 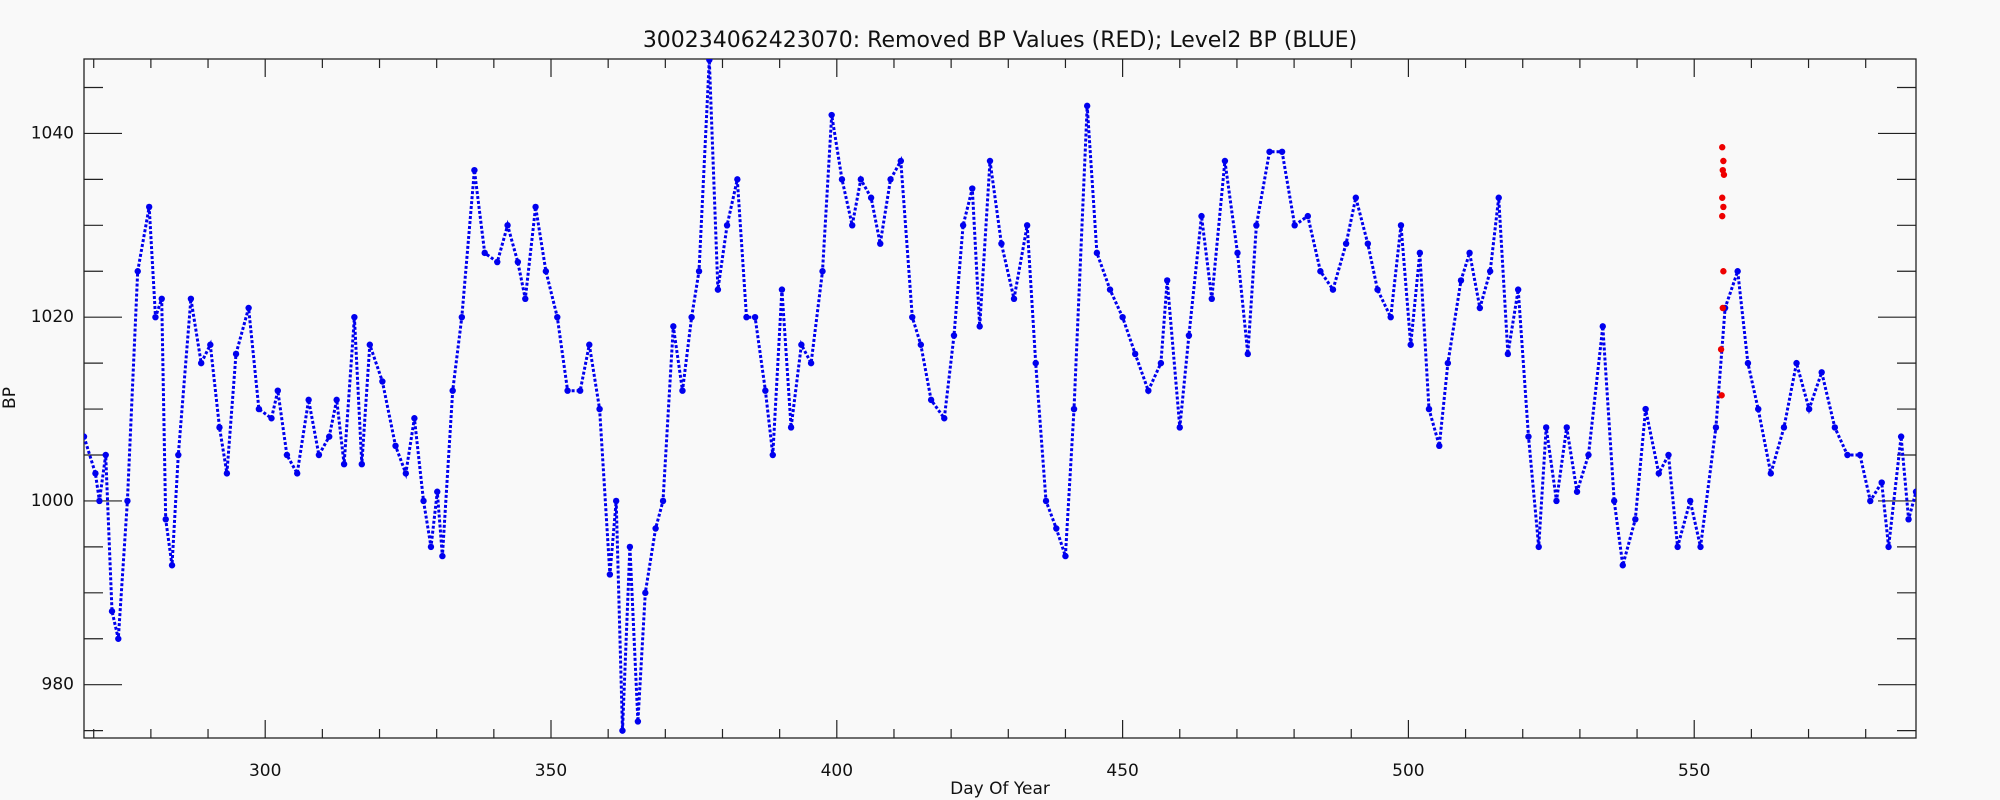 I want to click on y-tick-label: 1040, so click(x=52, y=133).